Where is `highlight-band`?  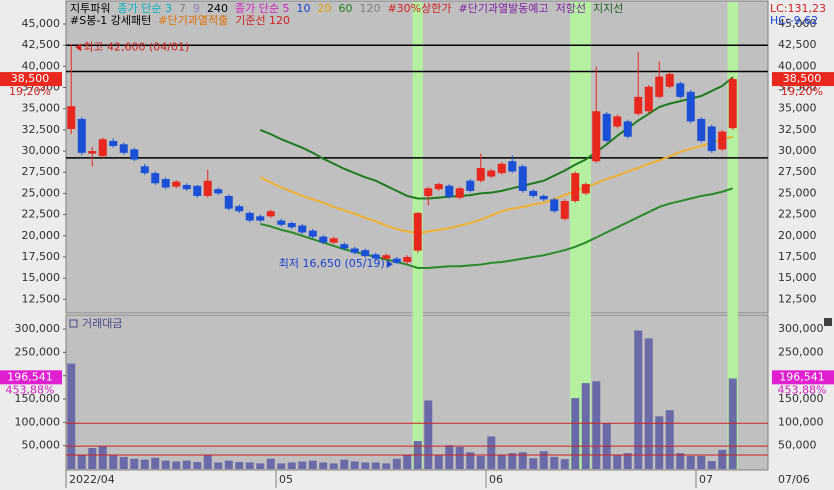
highlight-band is located at coordinates (732, 235).